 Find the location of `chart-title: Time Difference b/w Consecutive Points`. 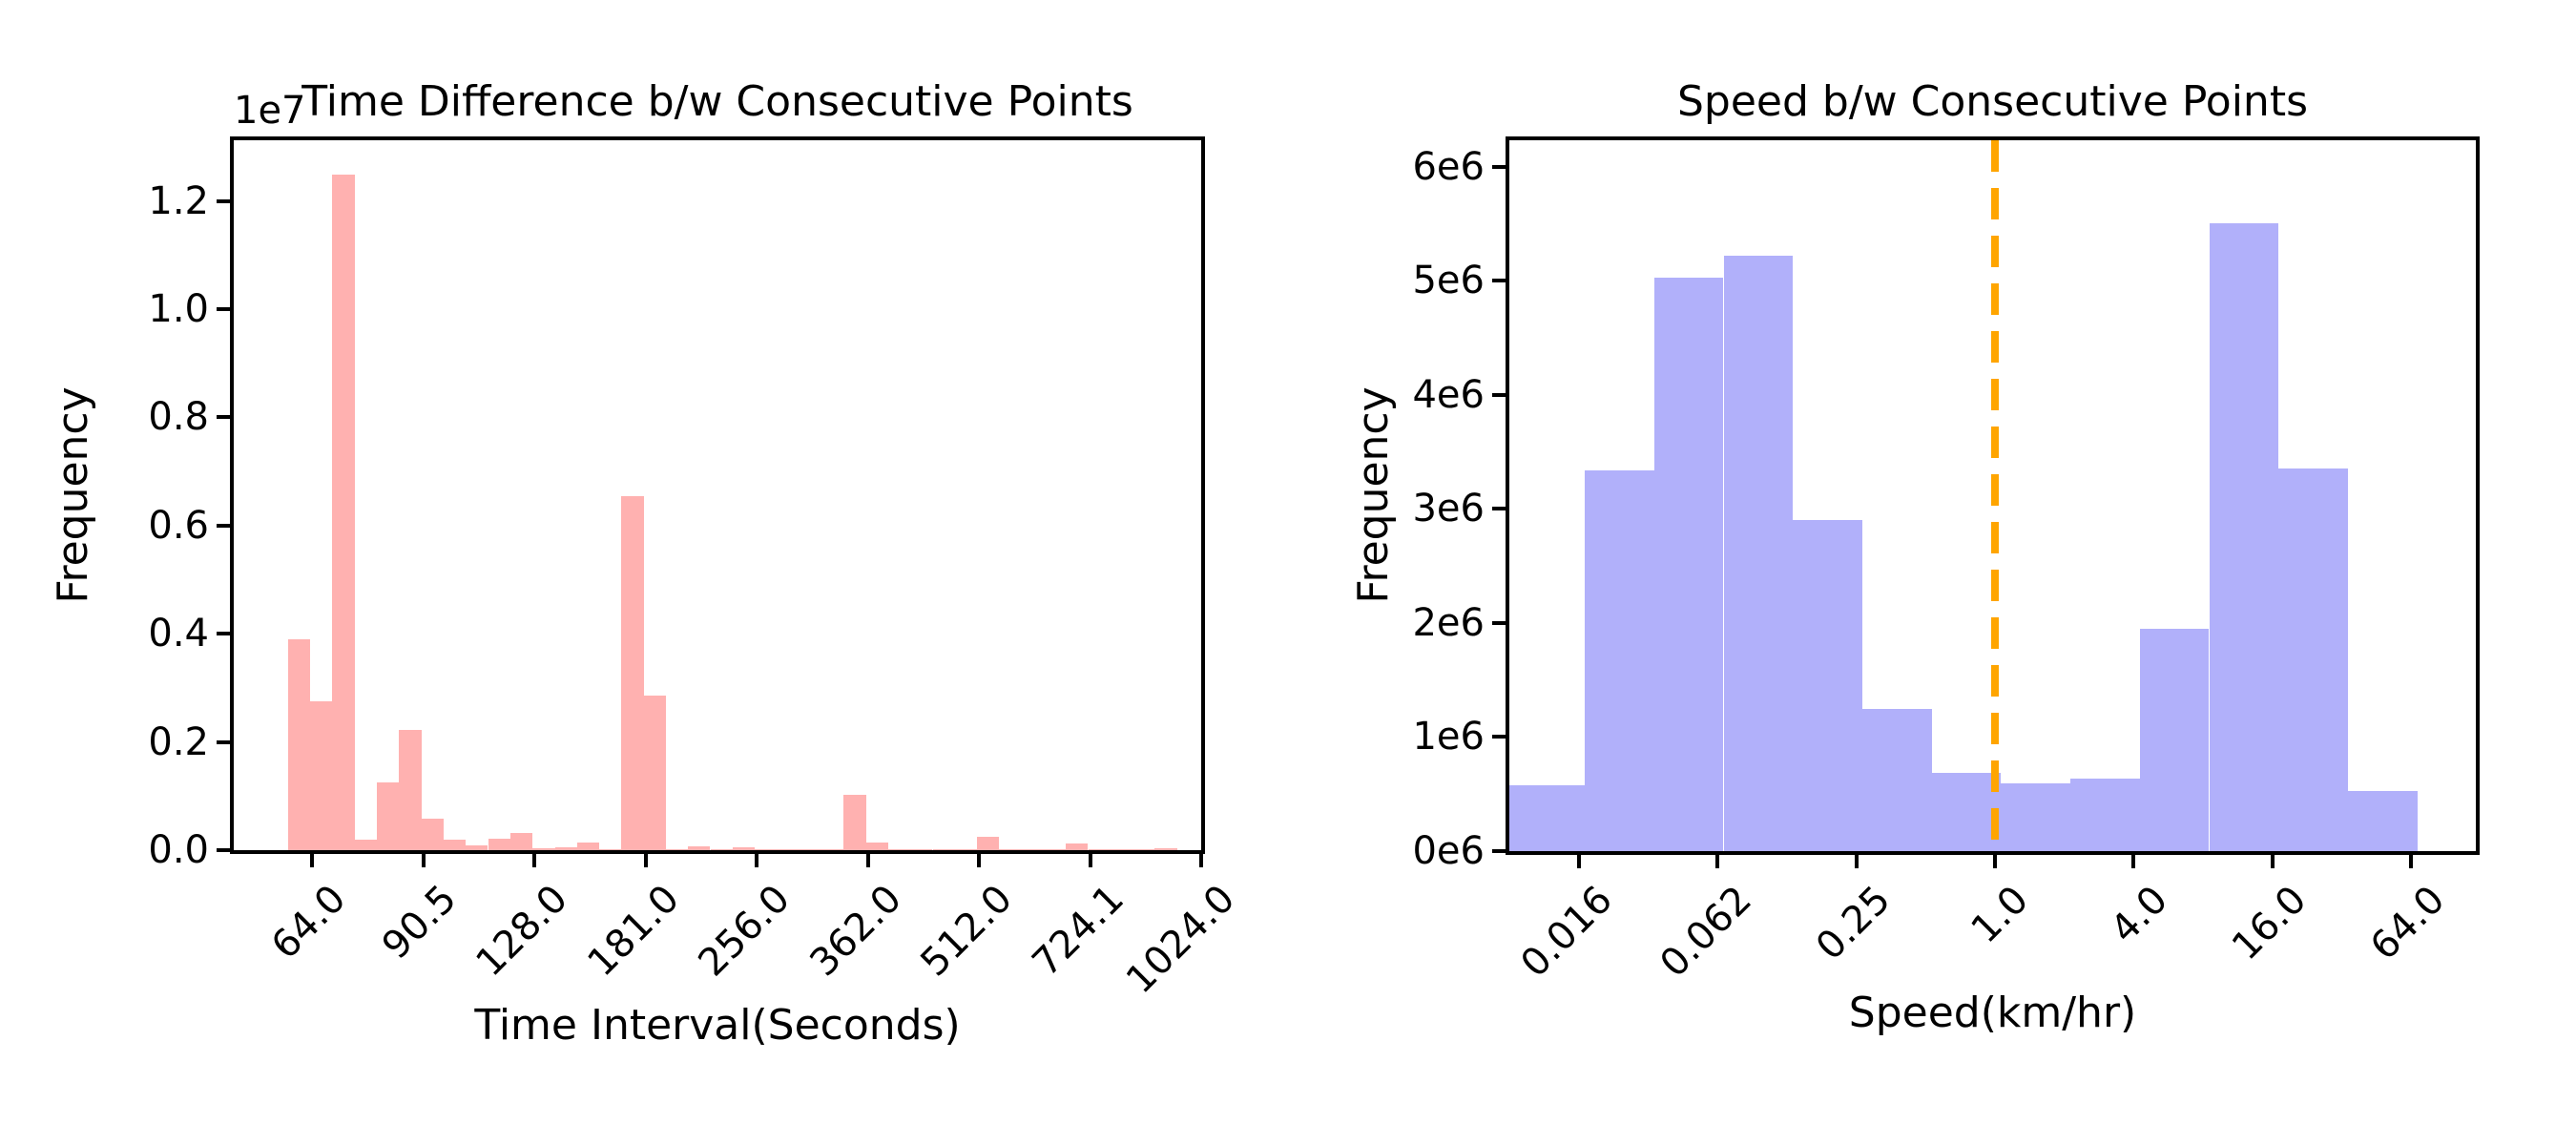

chart-title: Time Difference b/w Consecutive Points is located at coordinates (717, 102).